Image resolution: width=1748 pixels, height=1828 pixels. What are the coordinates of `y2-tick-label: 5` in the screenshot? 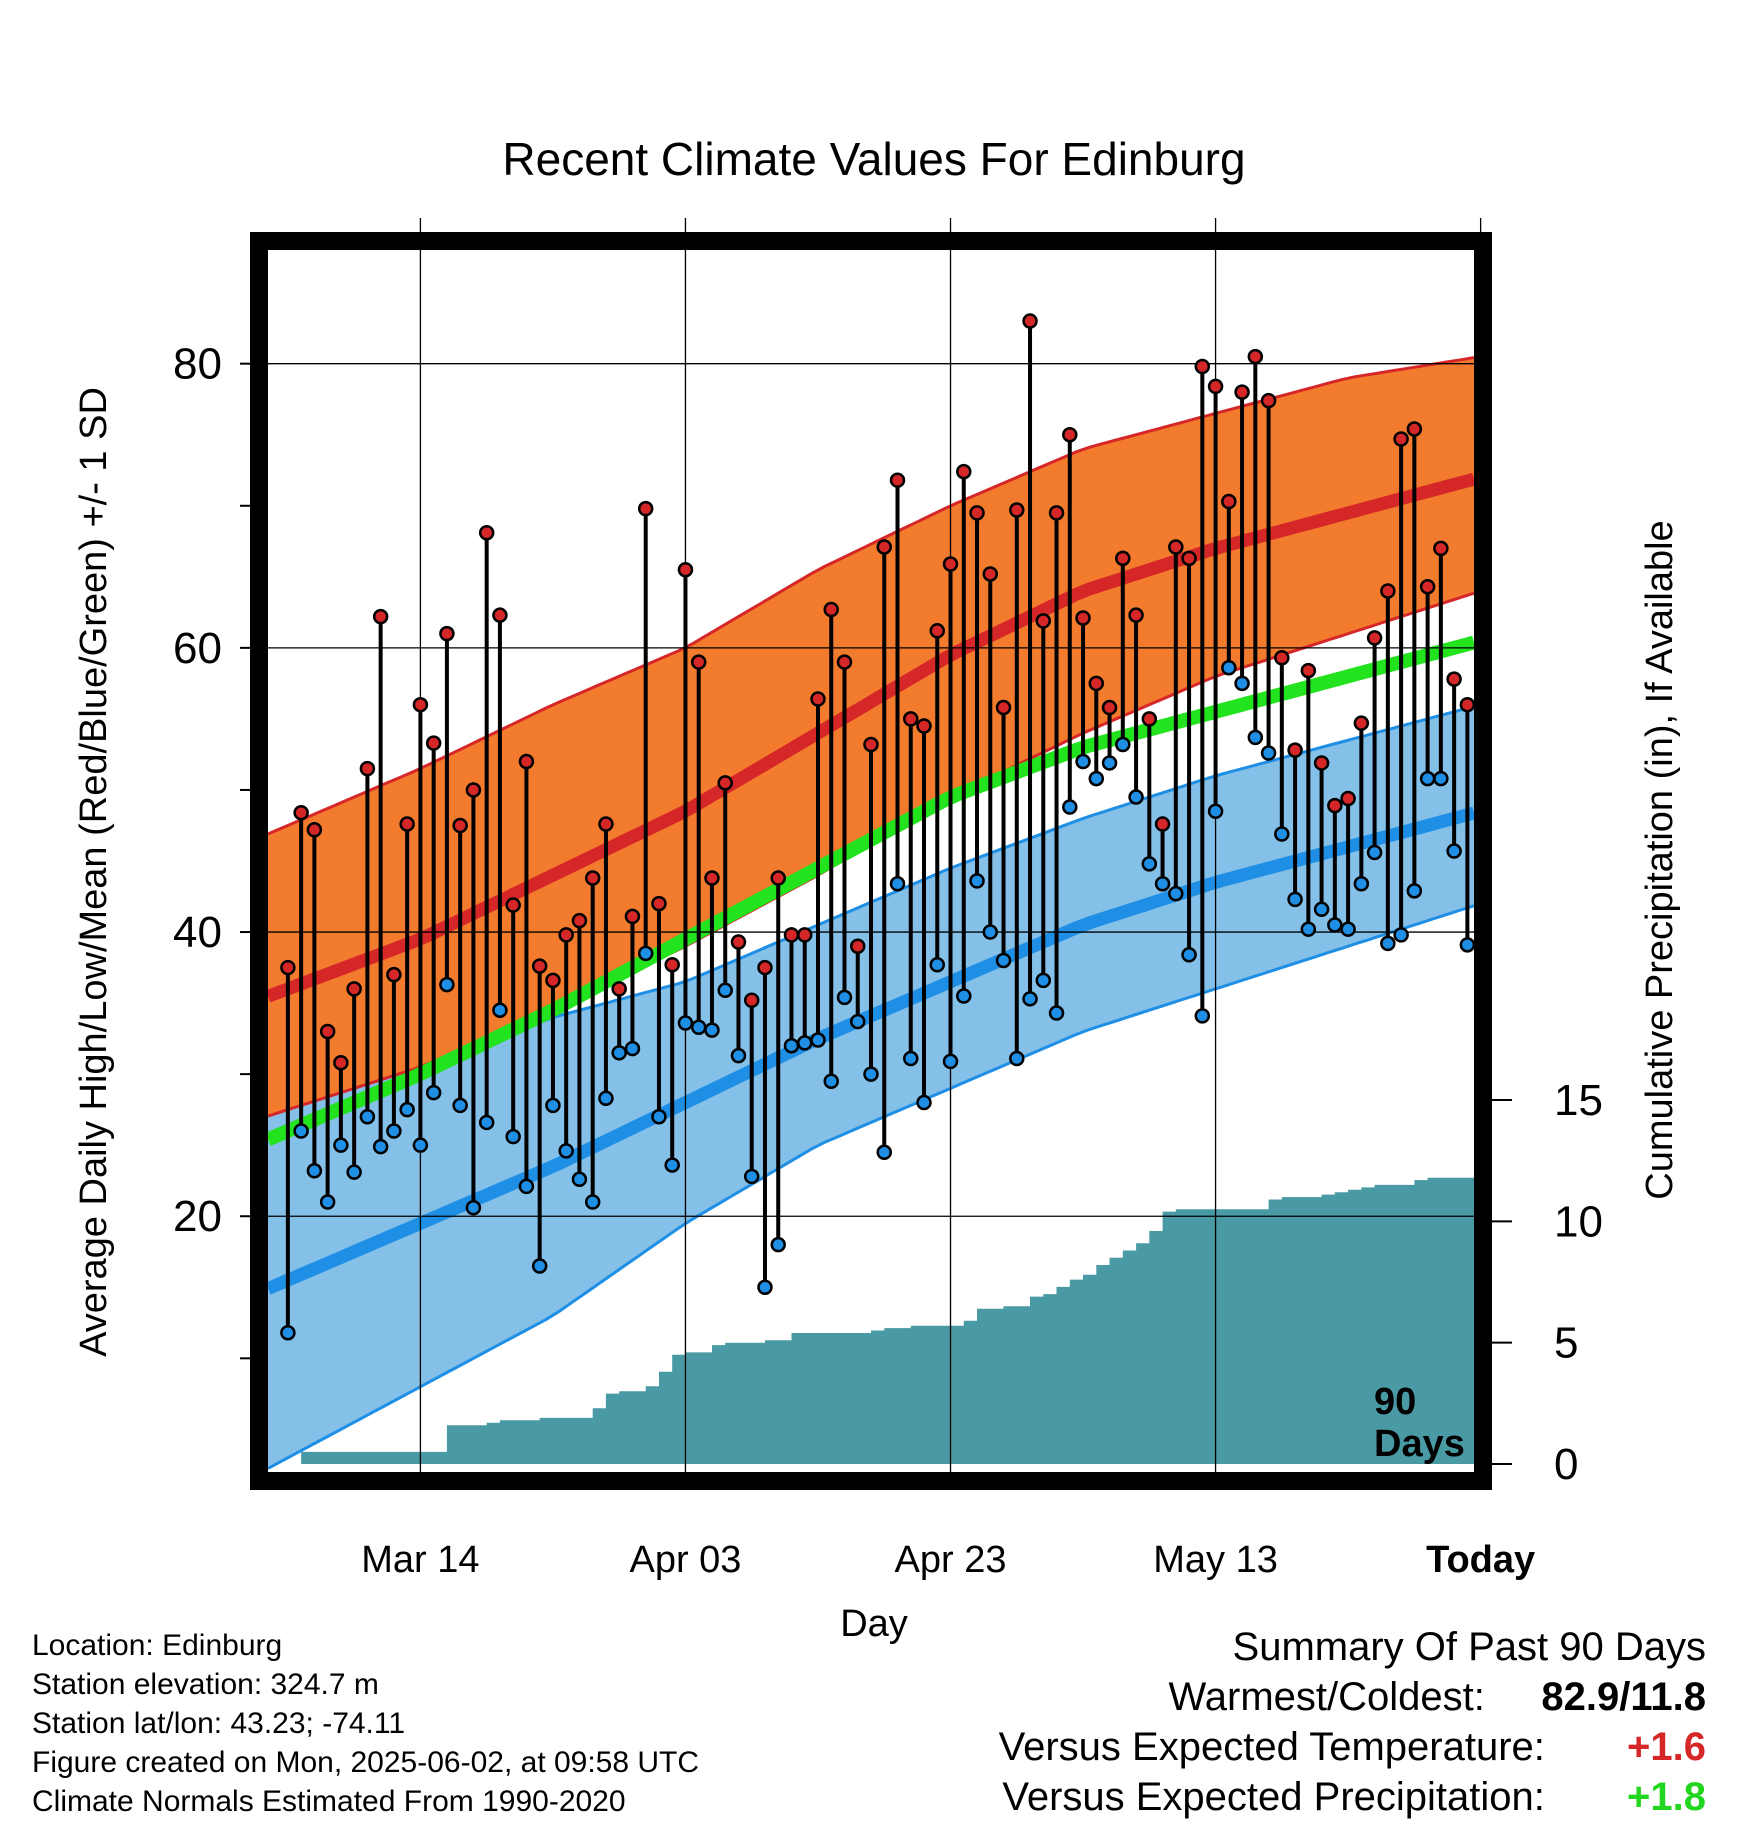 It's located at (1566, 1343).